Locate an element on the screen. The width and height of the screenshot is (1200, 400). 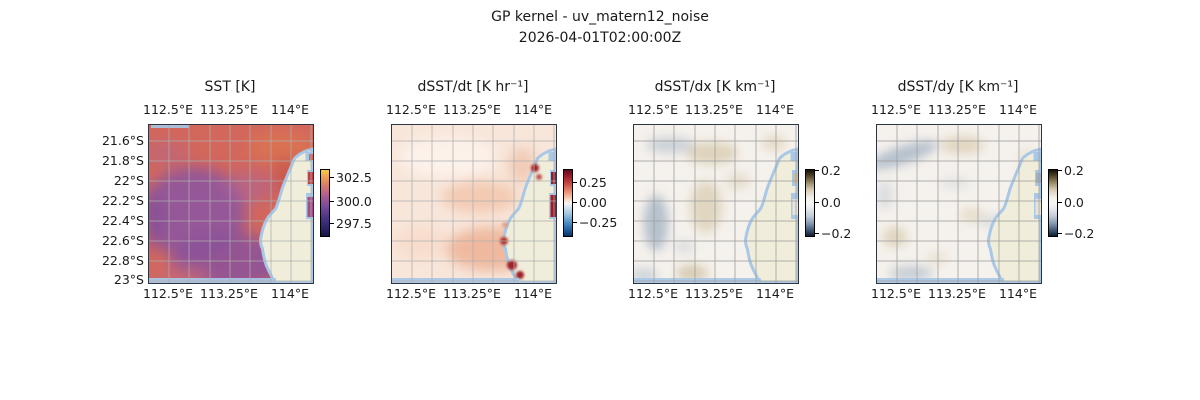
colorbar-label: −0.25 is located at coordinates (598, 222).